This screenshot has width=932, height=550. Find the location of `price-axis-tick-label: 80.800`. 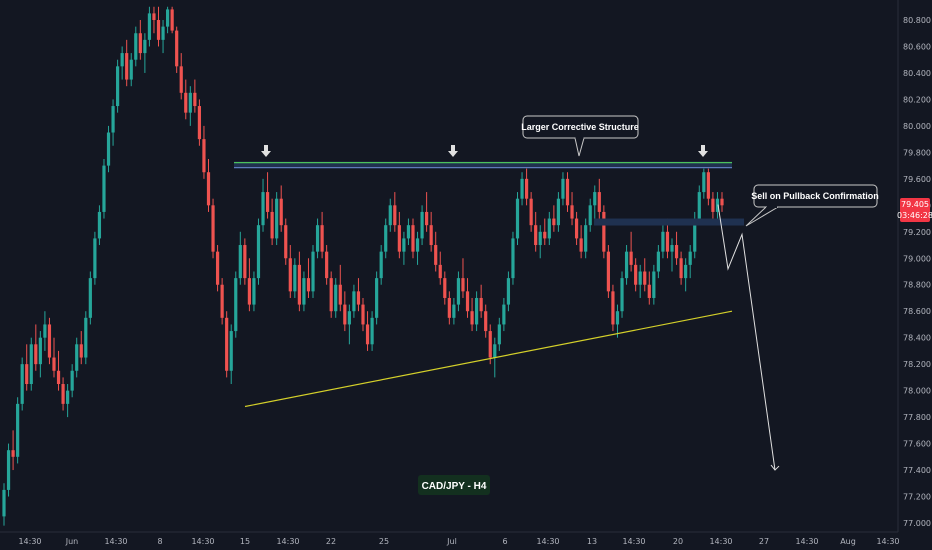

price-axis-tick-label: 80.800 is located at coordinates (917, 20).